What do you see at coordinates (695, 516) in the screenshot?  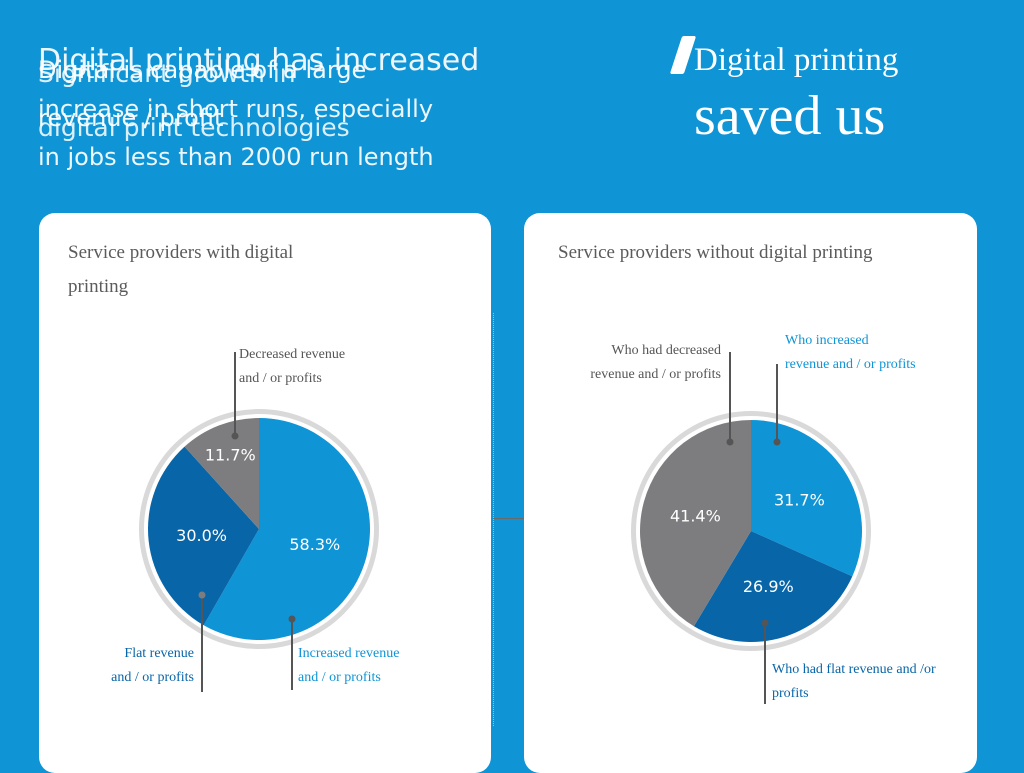 I see `pie-data-label: 41.4%` at bounding box center [695, 516].